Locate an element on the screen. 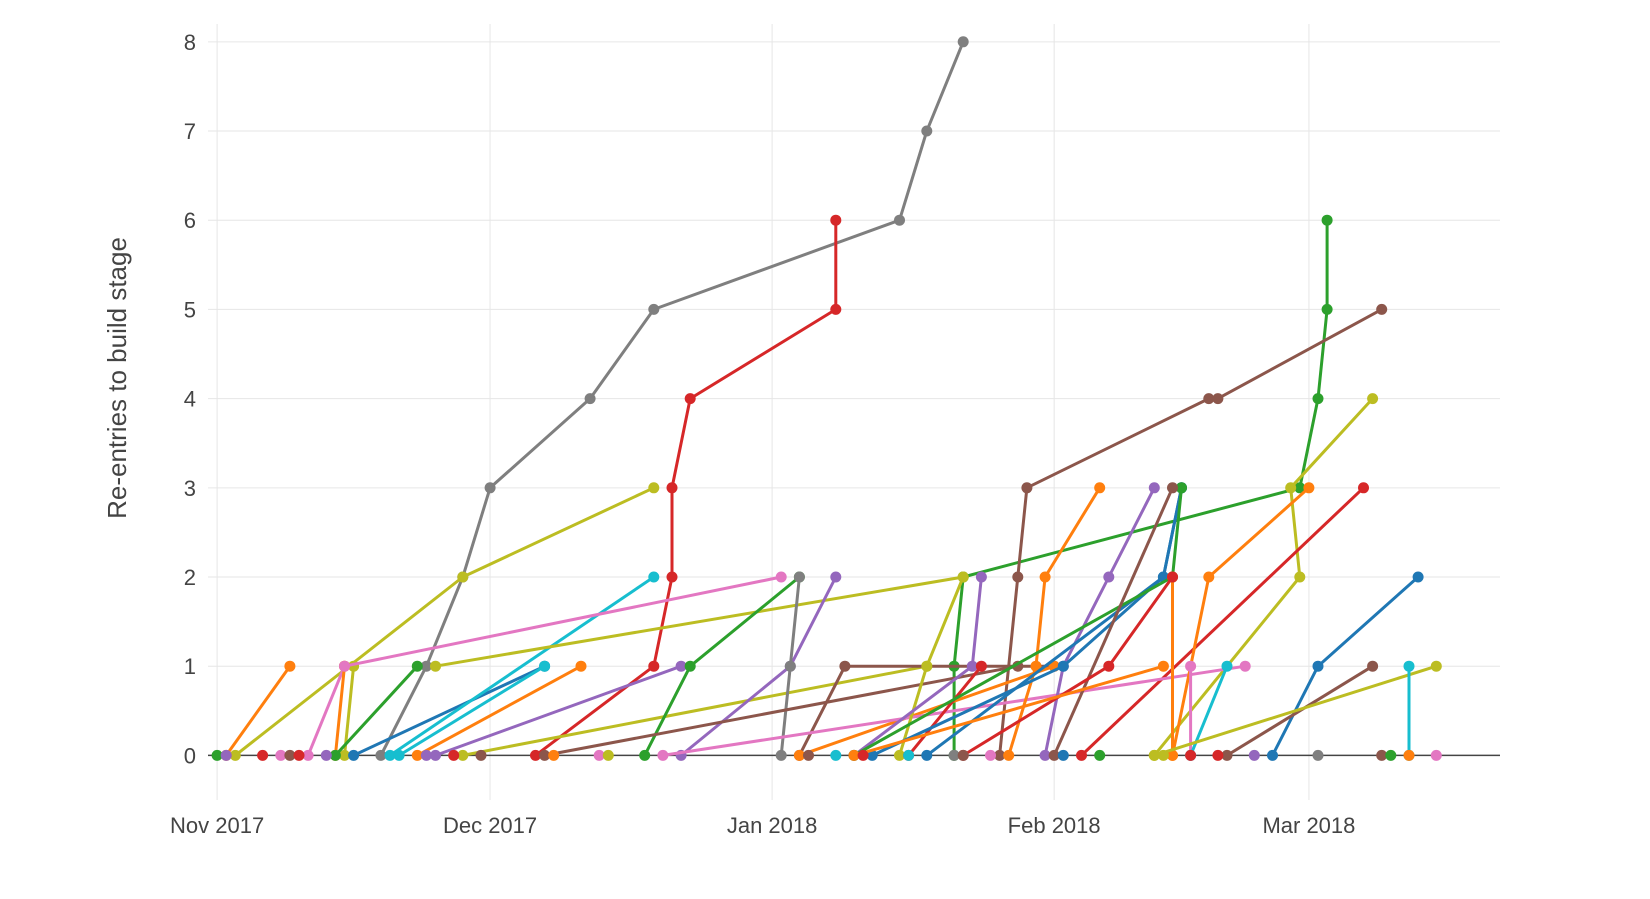 The height and width of the screenshot is (899, 1650). x-tick-label: Nov 2017 is located at coordinates (217, 825).